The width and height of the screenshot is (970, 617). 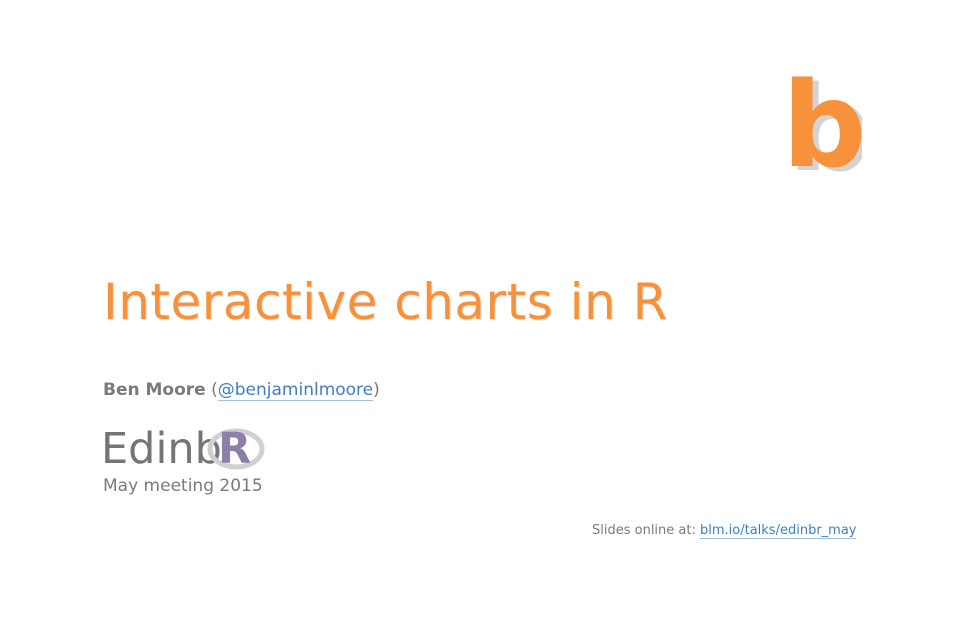 I want to click on edinbr-logo-r: R, so click(x=235, y=449).